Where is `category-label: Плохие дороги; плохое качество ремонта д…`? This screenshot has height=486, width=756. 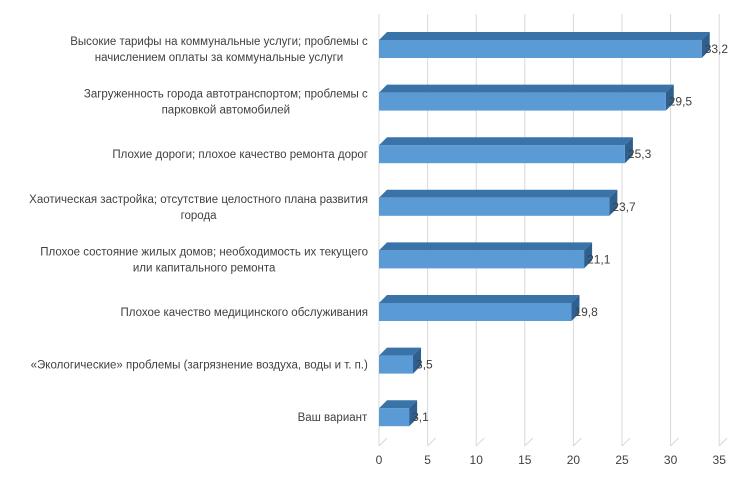 category-label: Плохие дороги; плохое качество ремонта д… is located at coordinates (240, 155).